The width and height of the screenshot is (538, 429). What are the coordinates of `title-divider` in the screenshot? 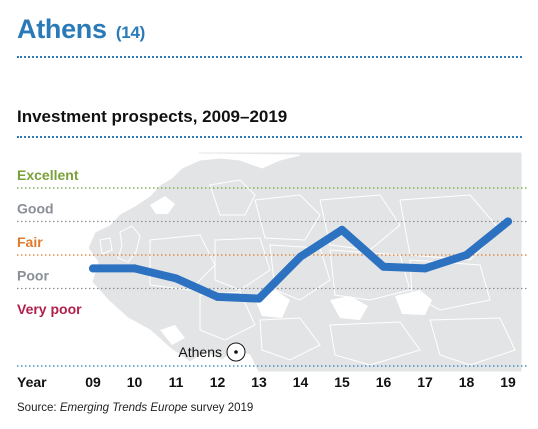 It's located at (269, 57).